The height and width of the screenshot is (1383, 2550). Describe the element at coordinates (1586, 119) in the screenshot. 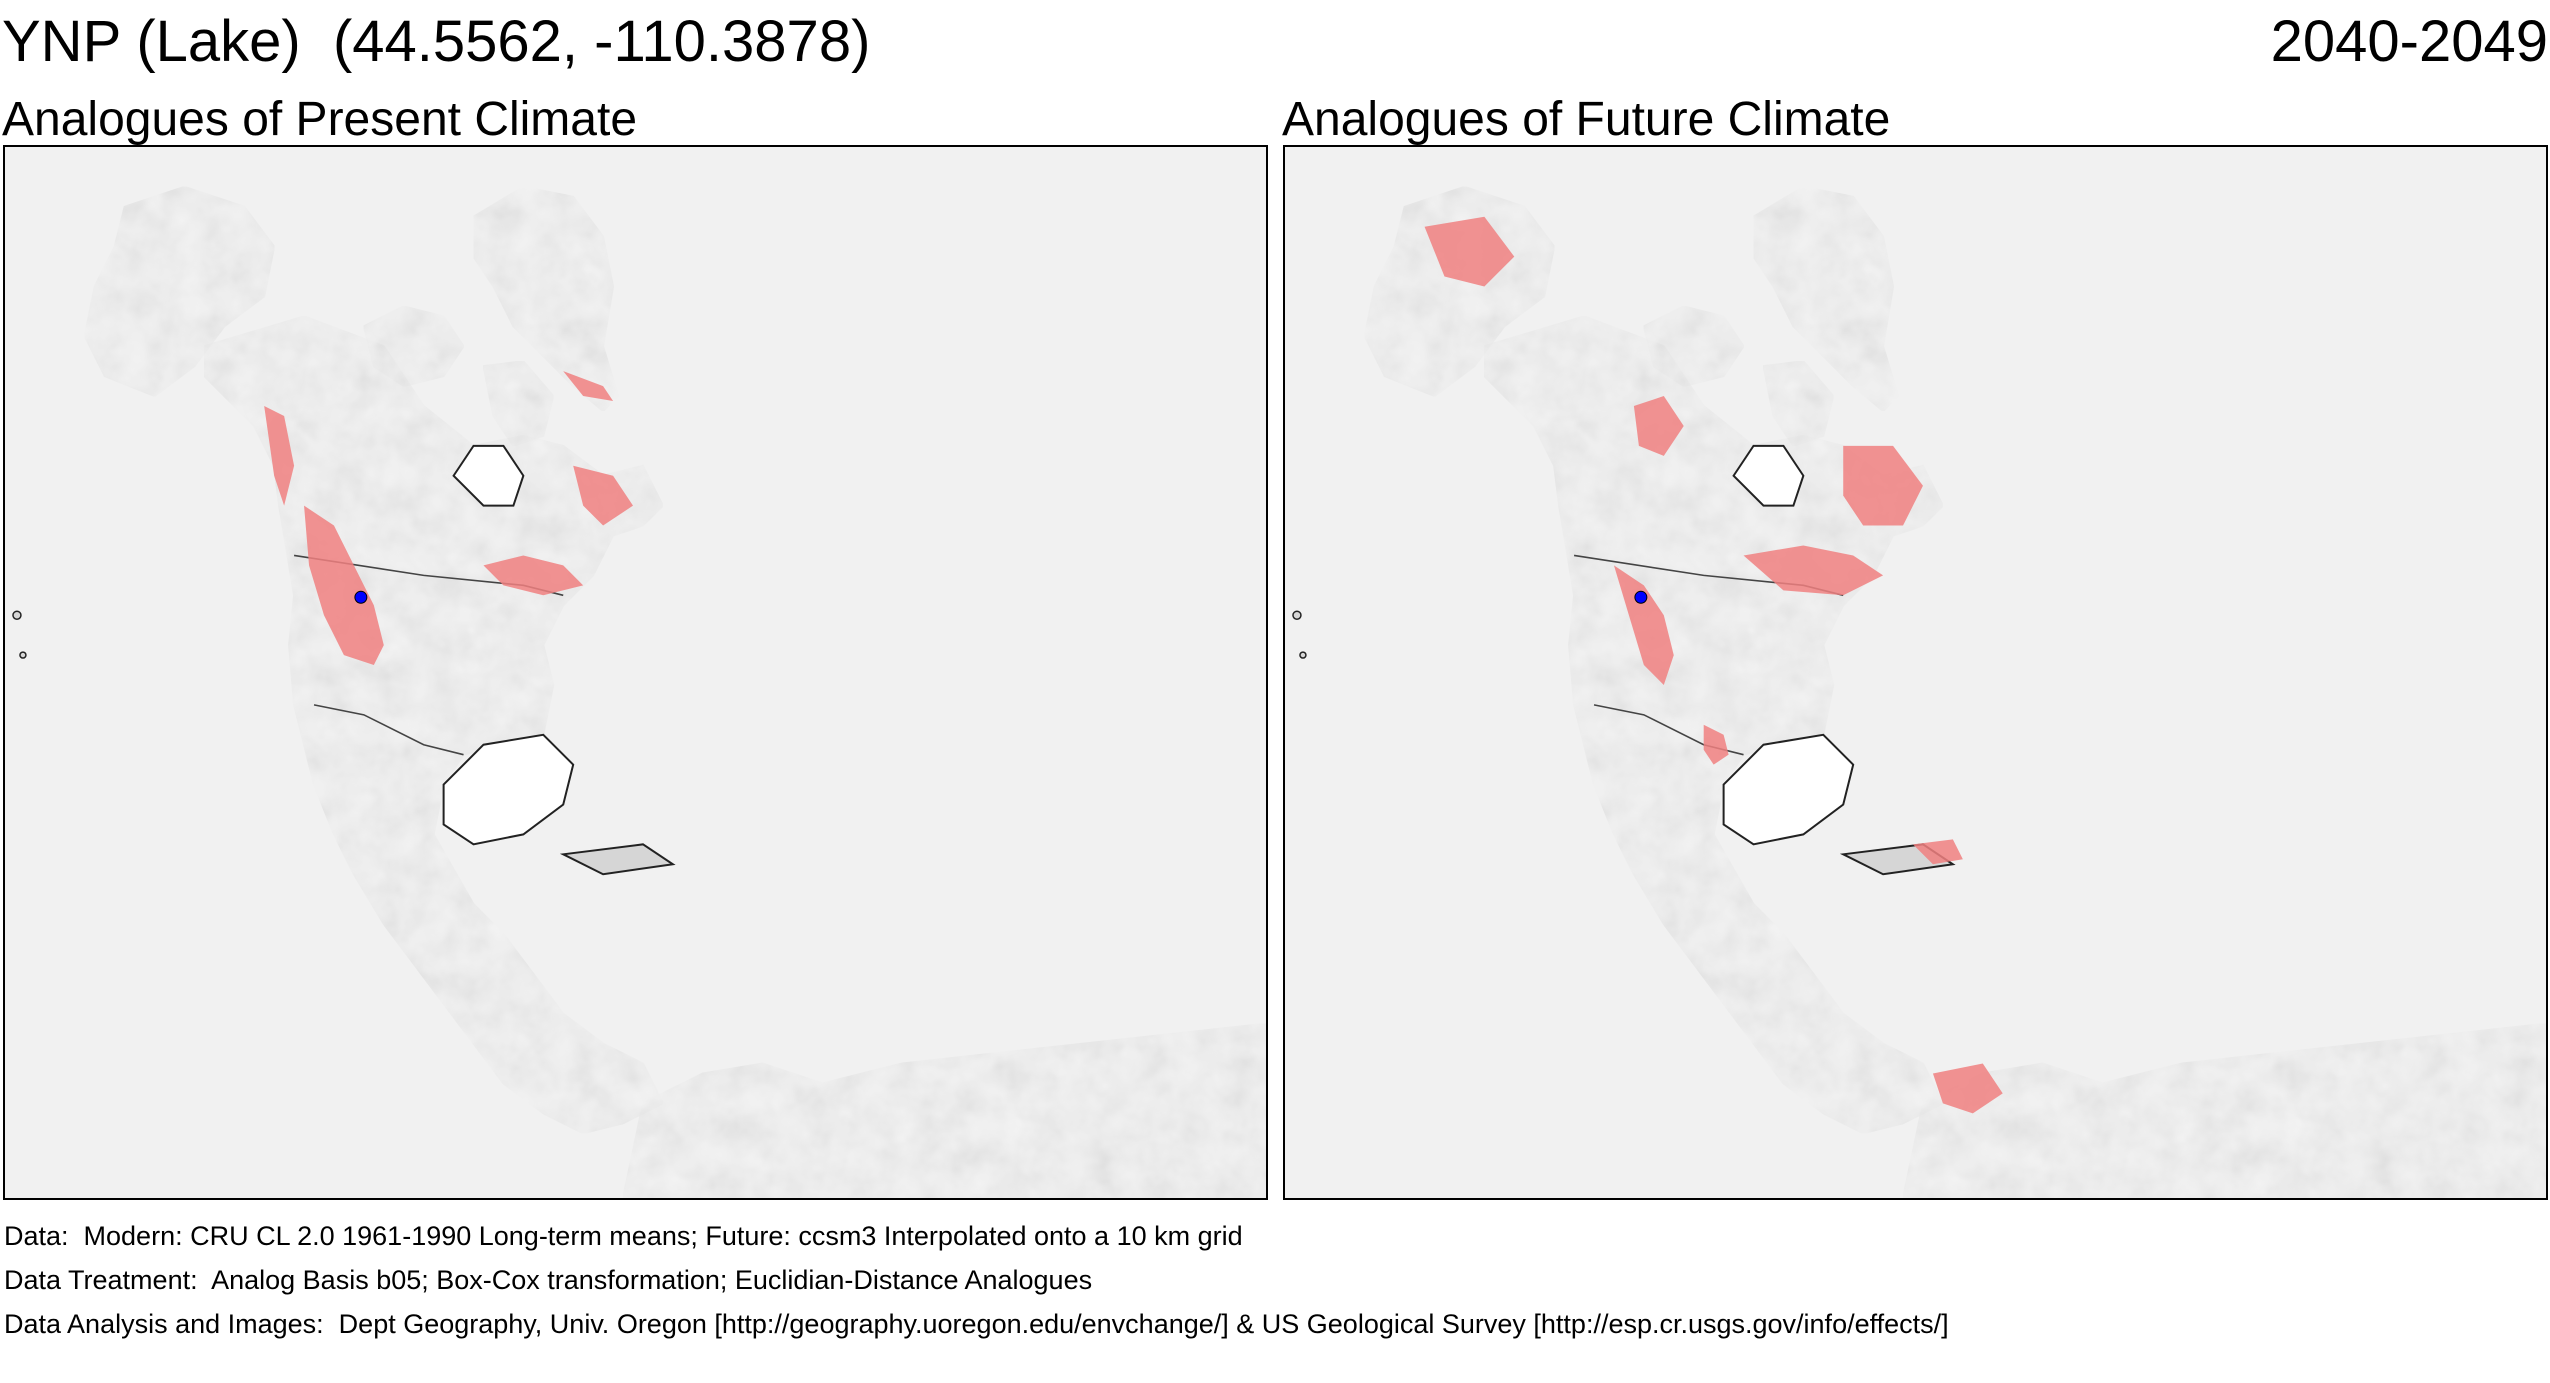

I see `future-panel-title: Analogues of Future Climate` at that location.